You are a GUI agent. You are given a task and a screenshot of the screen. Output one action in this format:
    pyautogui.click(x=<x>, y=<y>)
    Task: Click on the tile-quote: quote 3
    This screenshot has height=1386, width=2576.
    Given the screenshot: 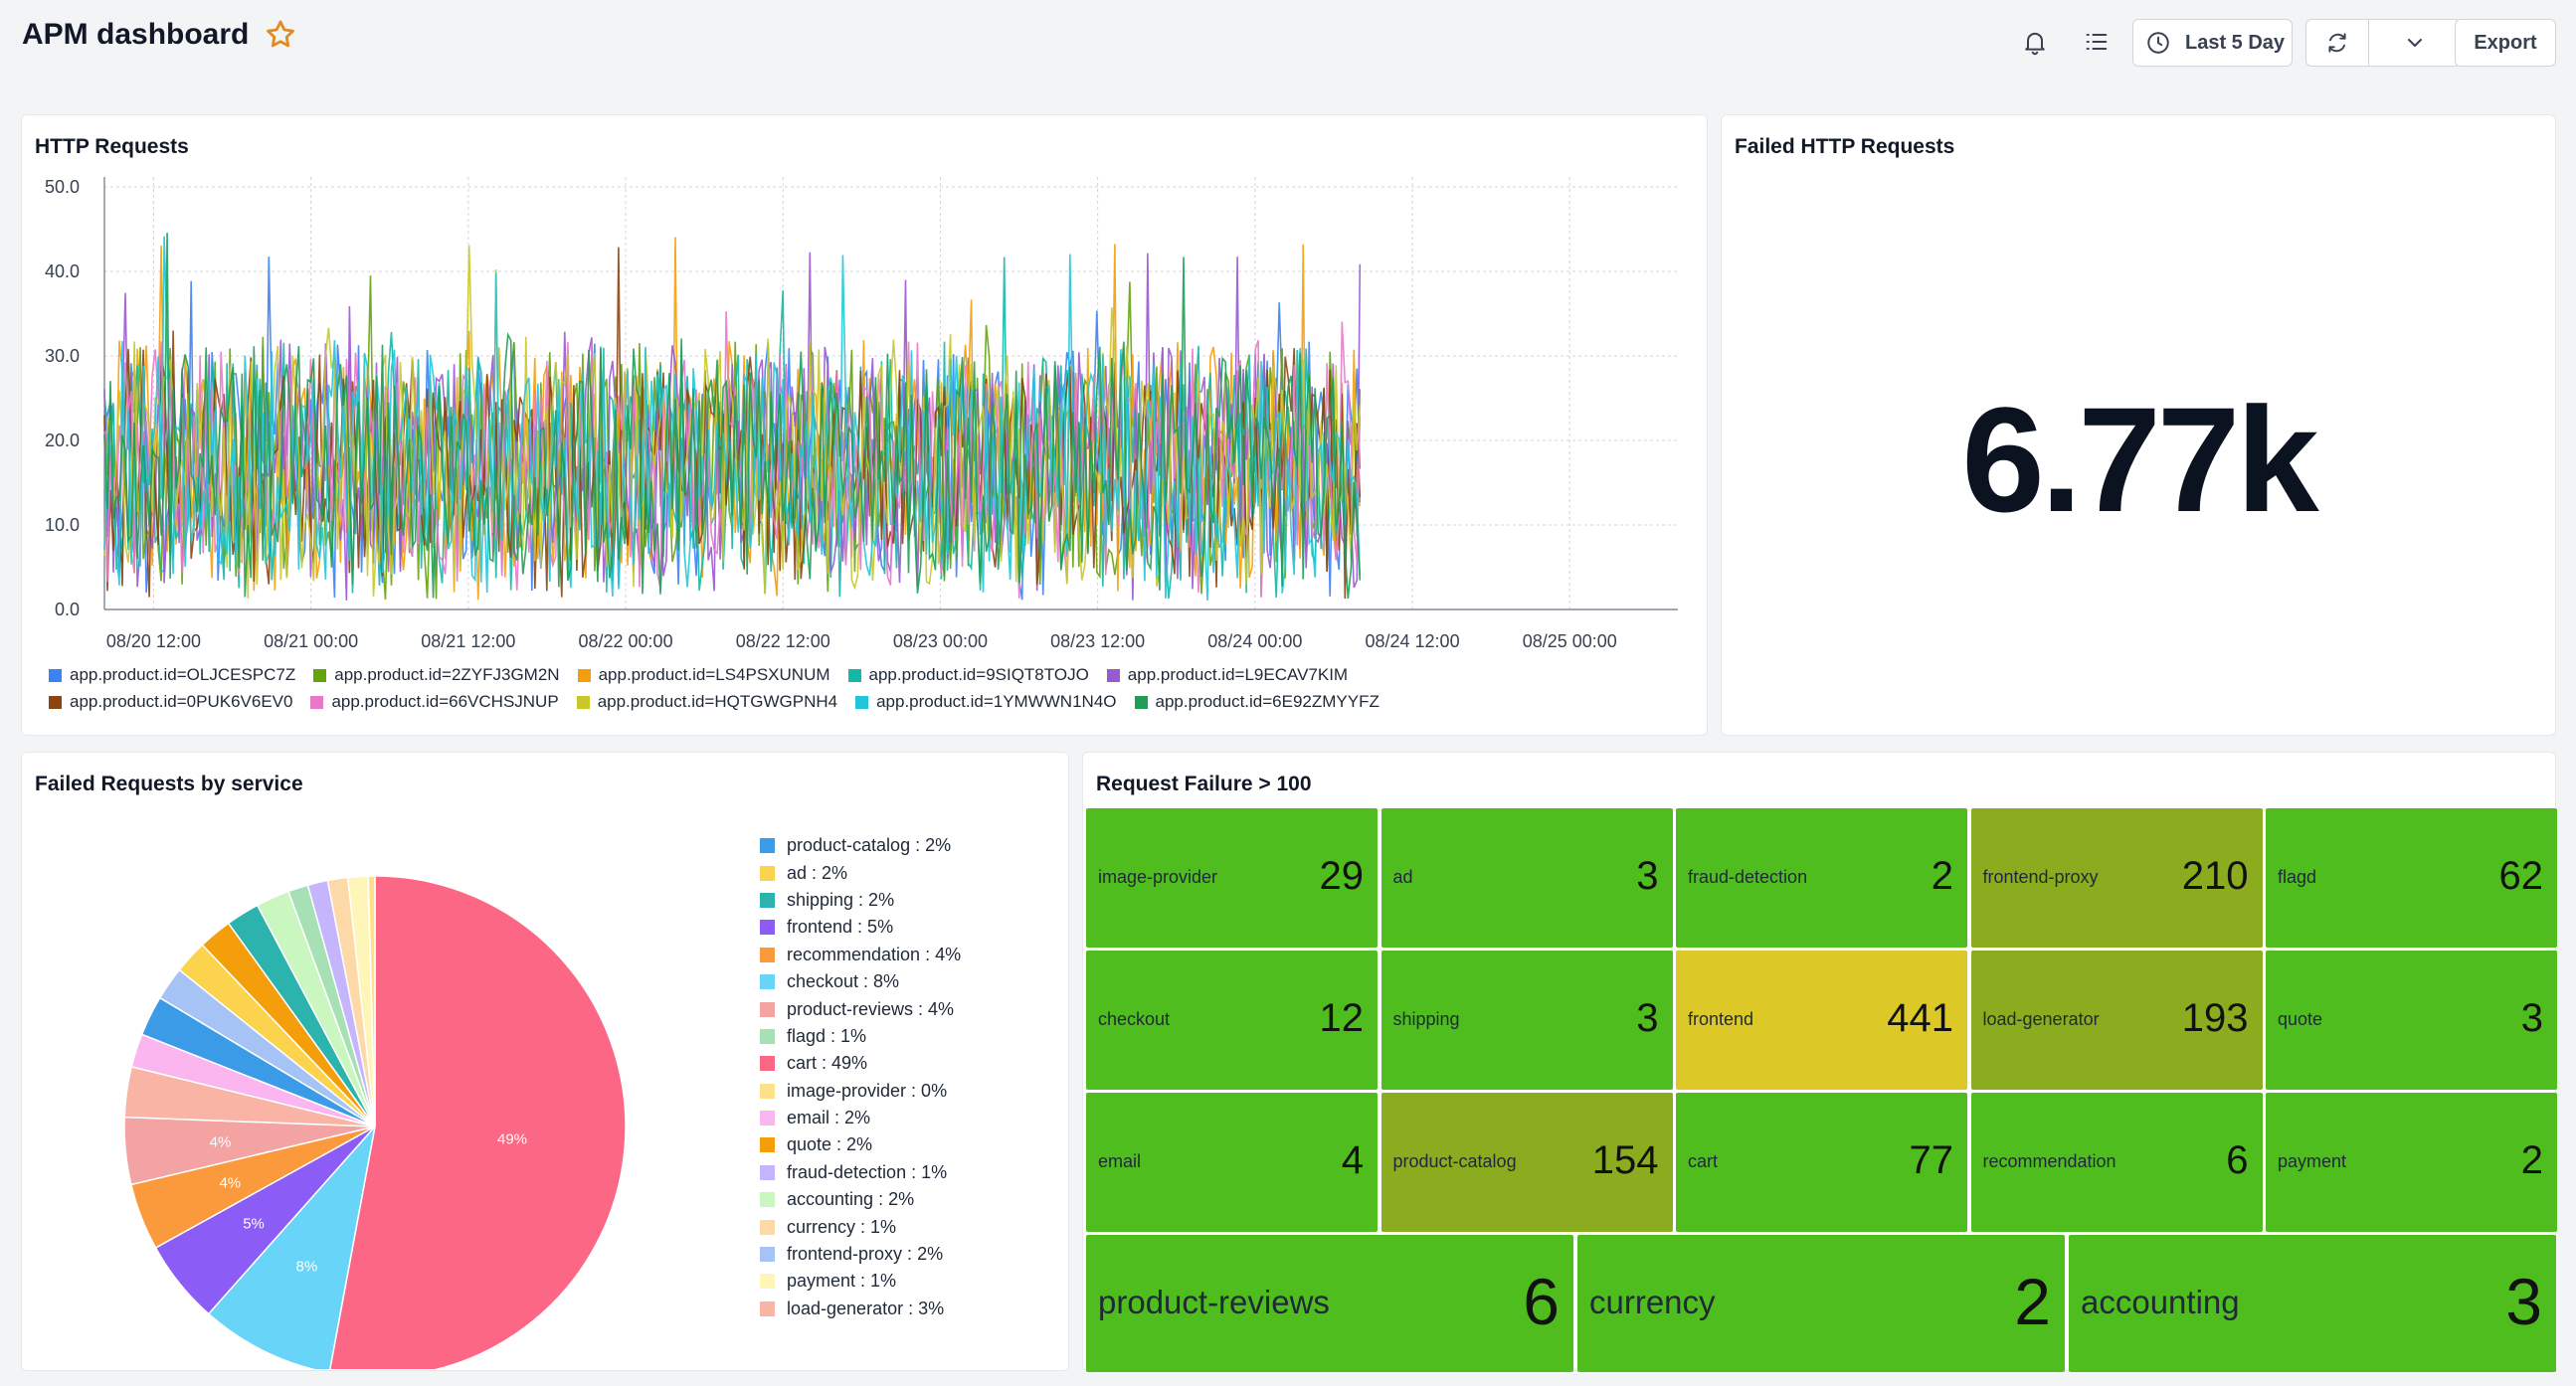 What is the action you would take?
    pyautogui.click(x=2411, y=1020)
    